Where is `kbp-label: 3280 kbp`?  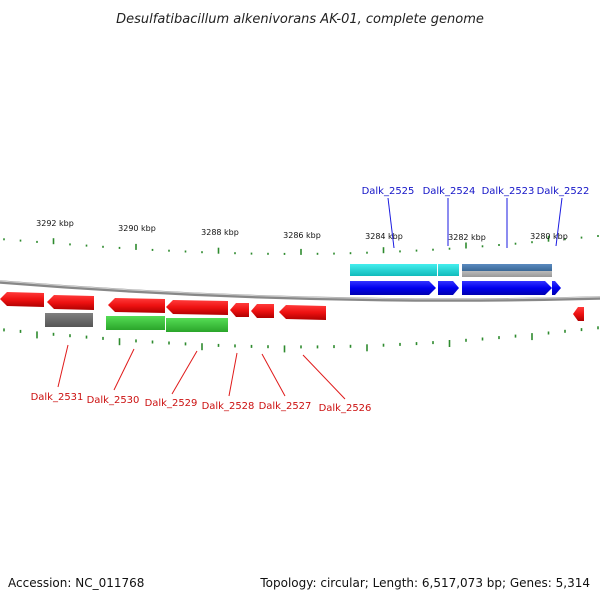 kbp-label: 3280 kbp is located at coordinates (549, 236).